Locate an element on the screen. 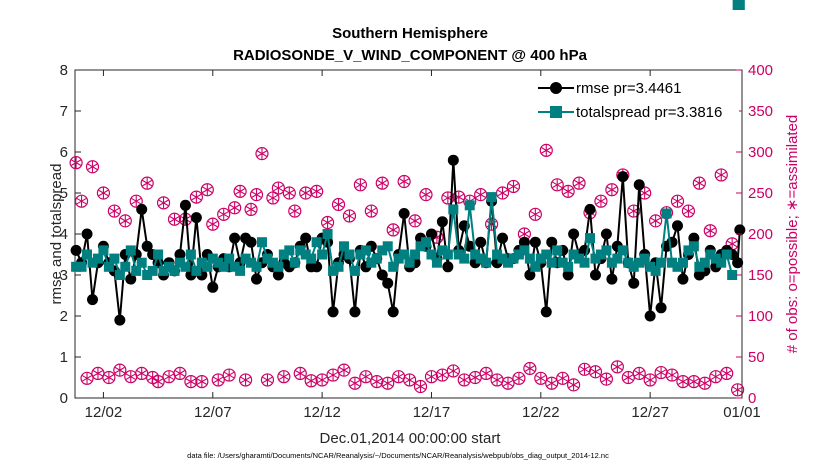 This screenshot has width=830, height=470. y-right-tick-label: 250 is located at coordinates (760, 193).